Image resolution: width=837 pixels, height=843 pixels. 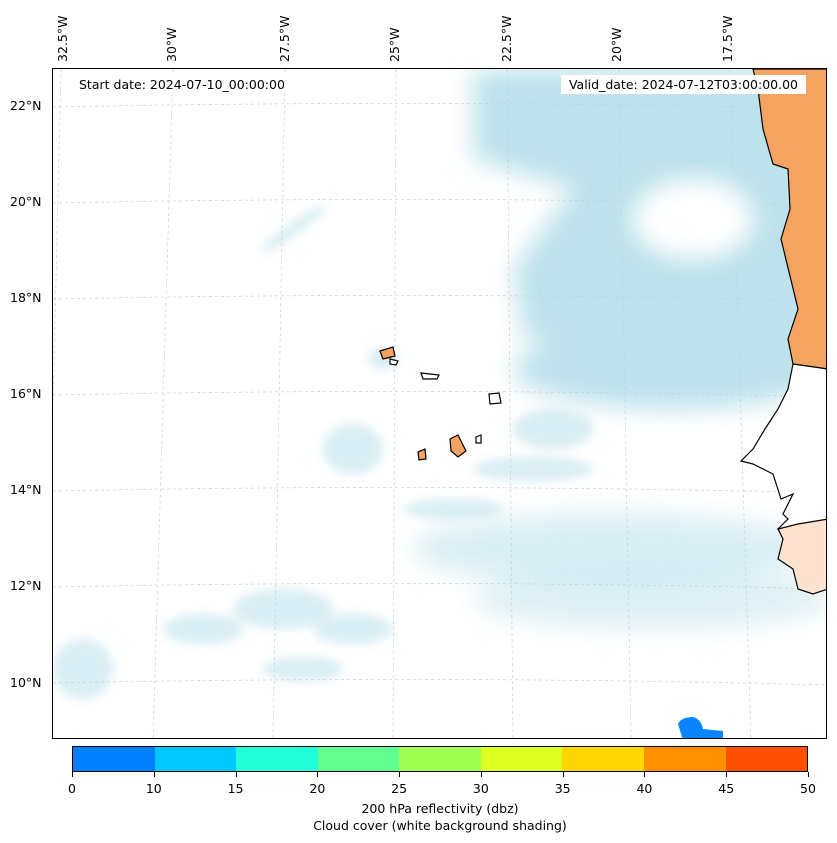 What do you see at coordinates (62, 38) in the screenshot?
I see `lon-label: 32.5°W` at bounding box center [62, 38].